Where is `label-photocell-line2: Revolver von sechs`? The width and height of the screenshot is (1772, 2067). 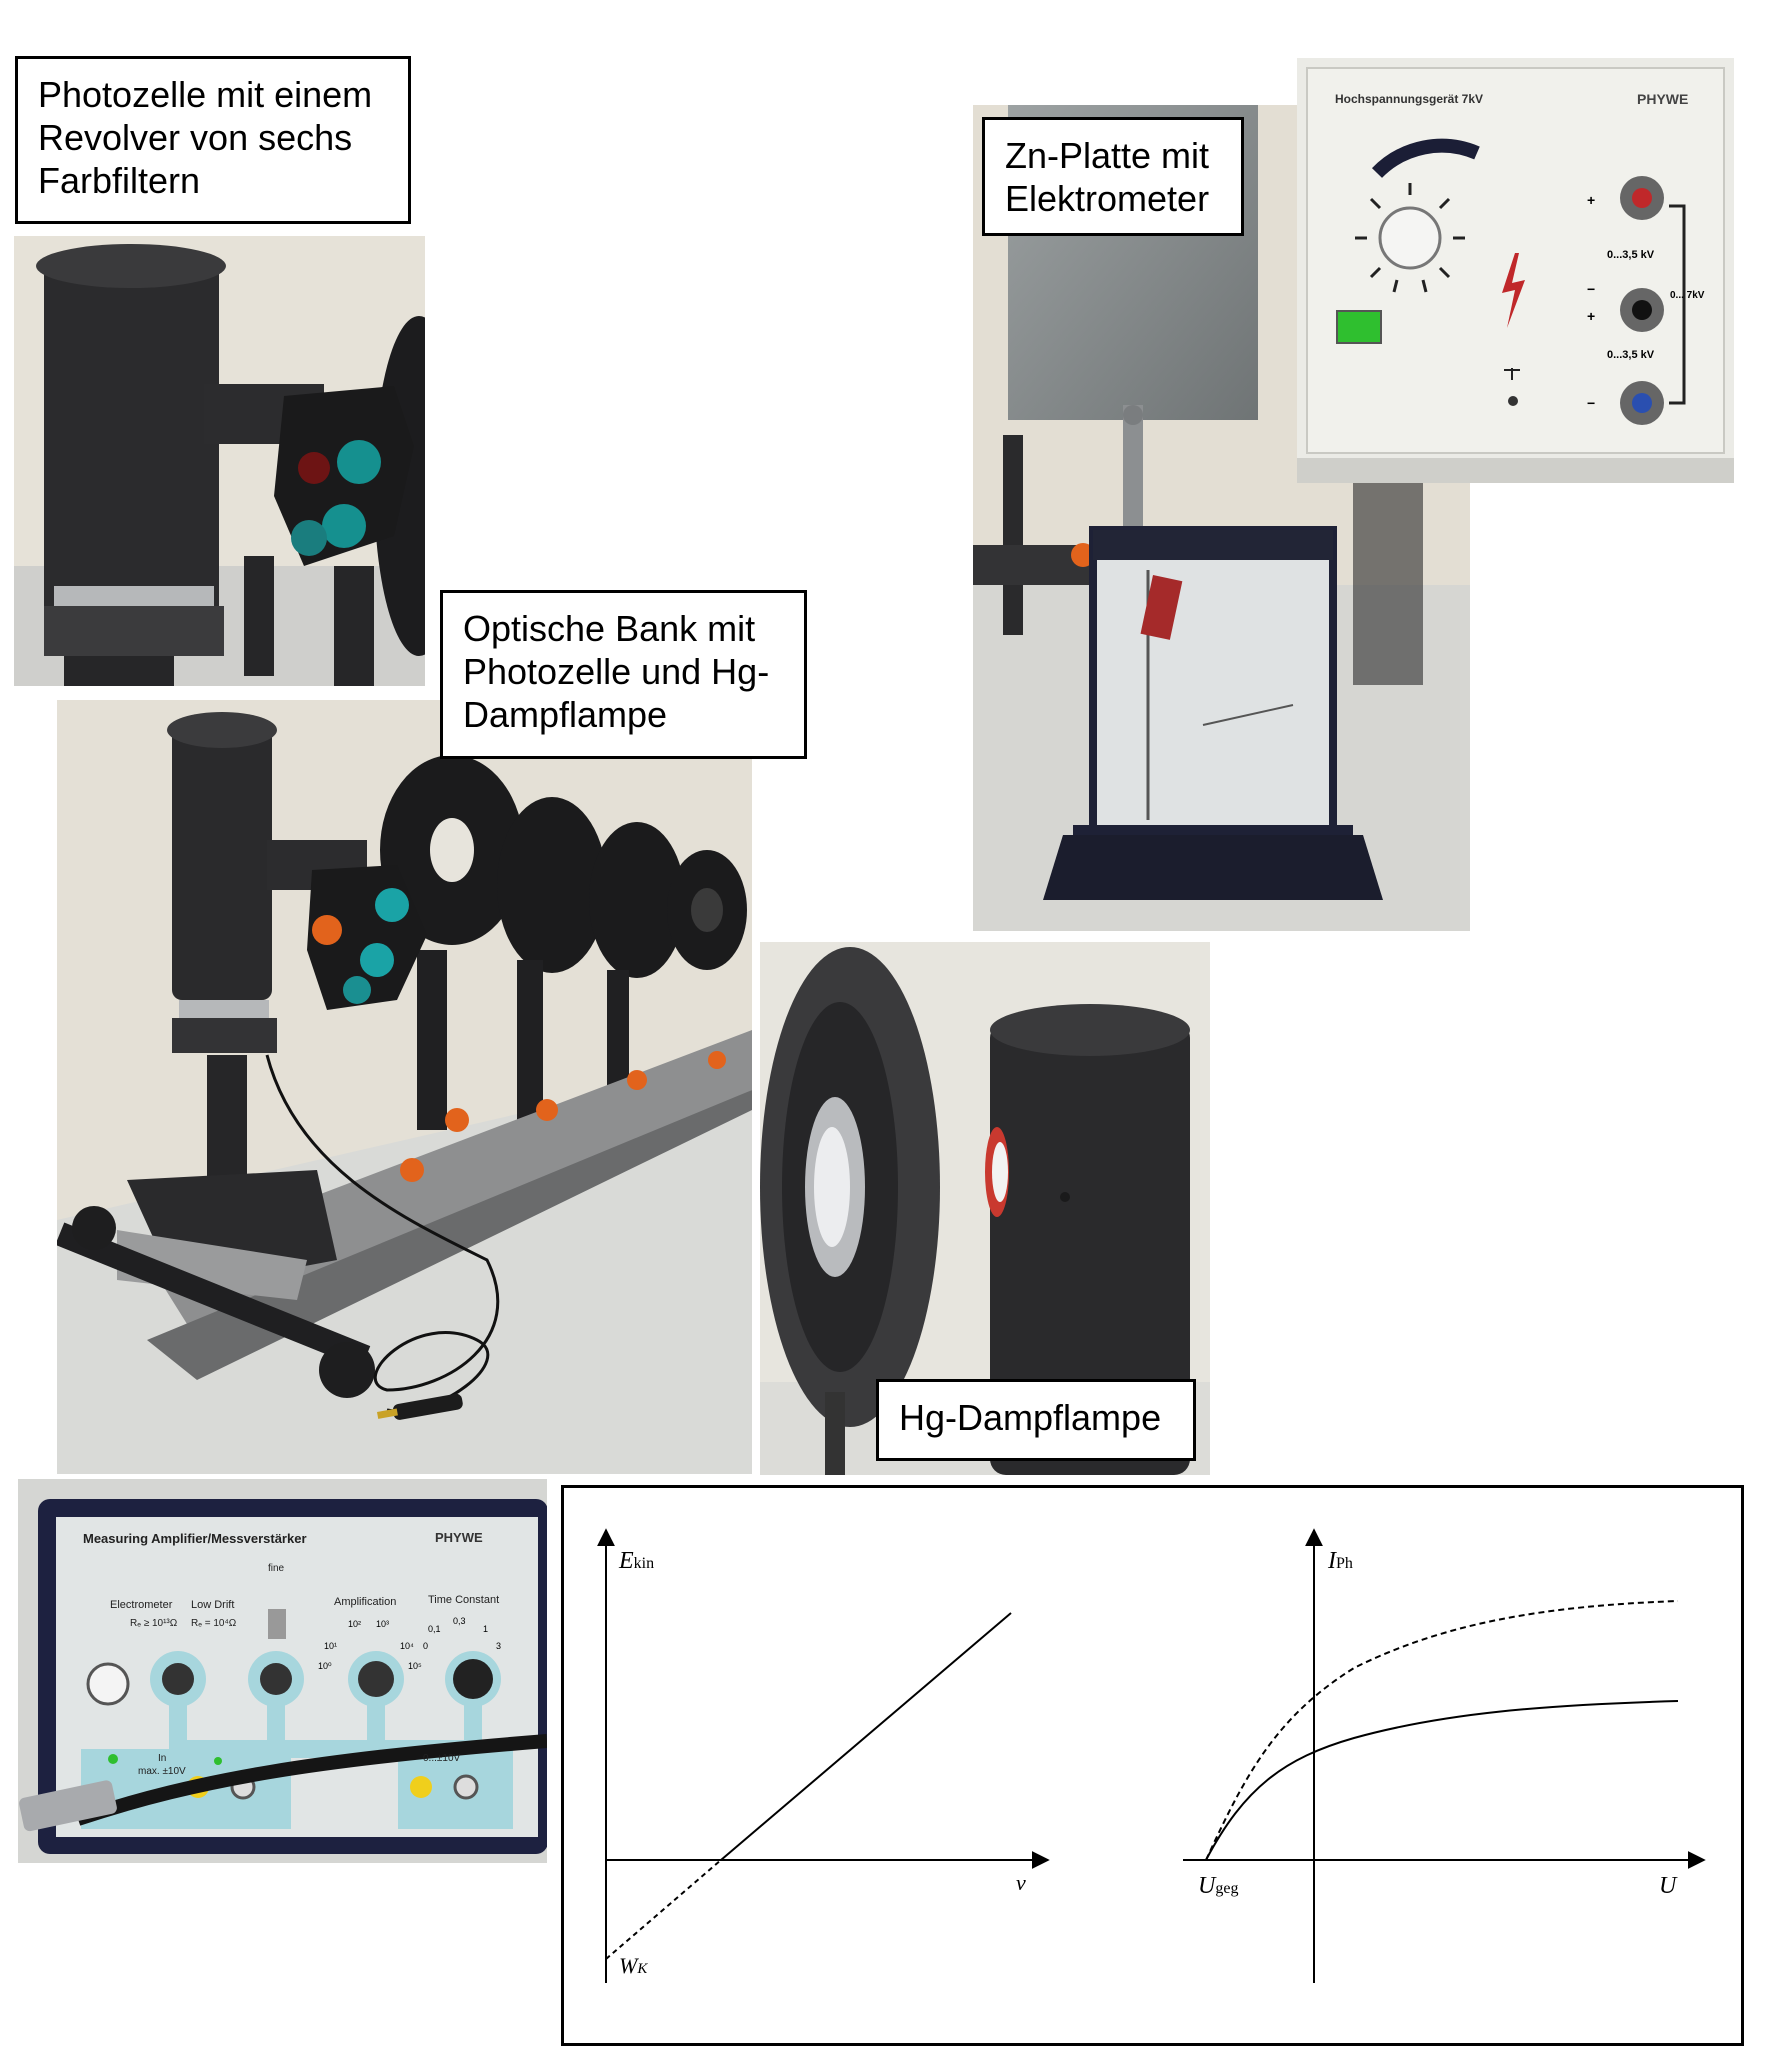
label-photocell-line2: Revolver von sechs is located at coordinates (195, 137).